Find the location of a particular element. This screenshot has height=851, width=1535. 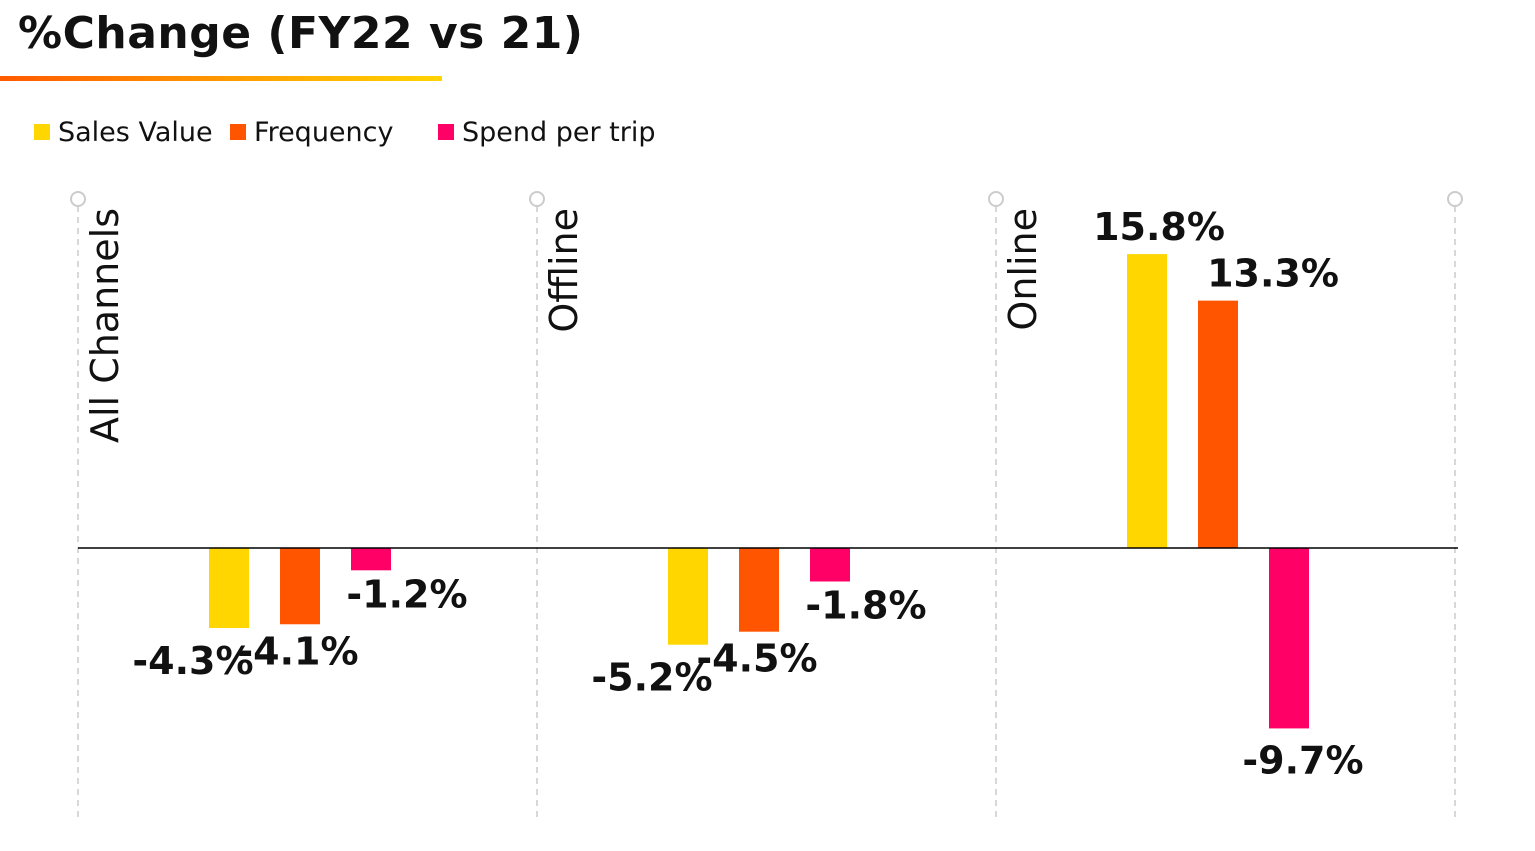

category-label-offline: Offline is located at coordinates (564, 270).